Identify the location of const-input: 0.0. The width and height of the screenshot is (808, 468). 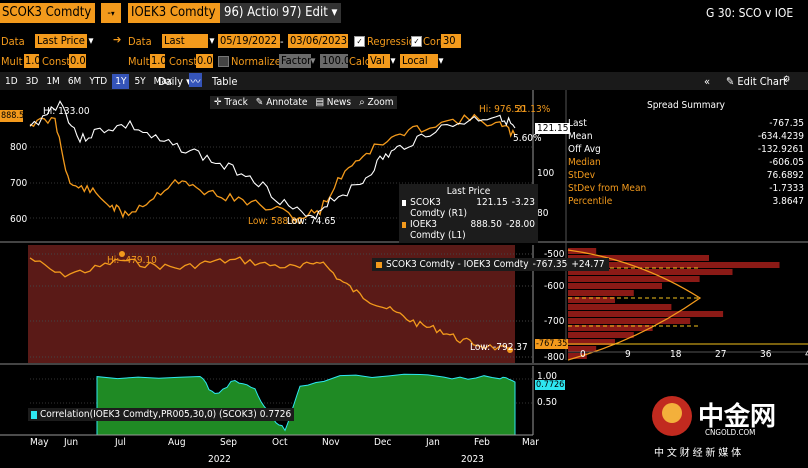
(77, 61).